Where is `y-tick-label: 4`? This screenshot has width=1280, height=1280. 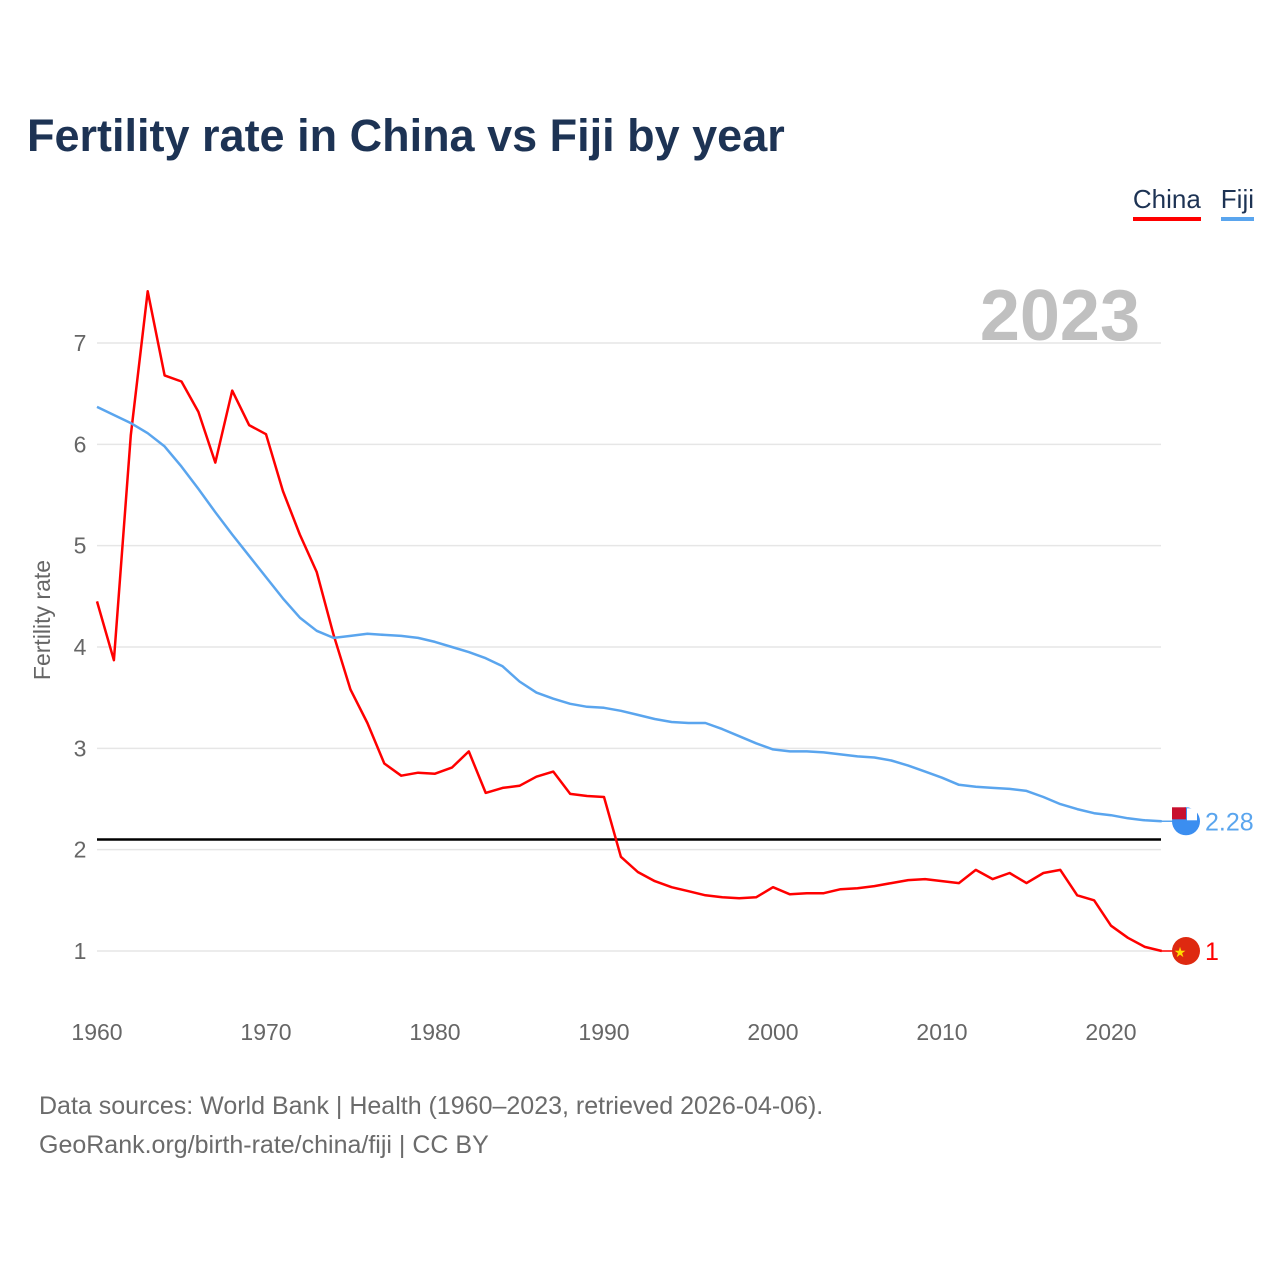
y-tick-label: 4 is located at coordinates (80, 647).